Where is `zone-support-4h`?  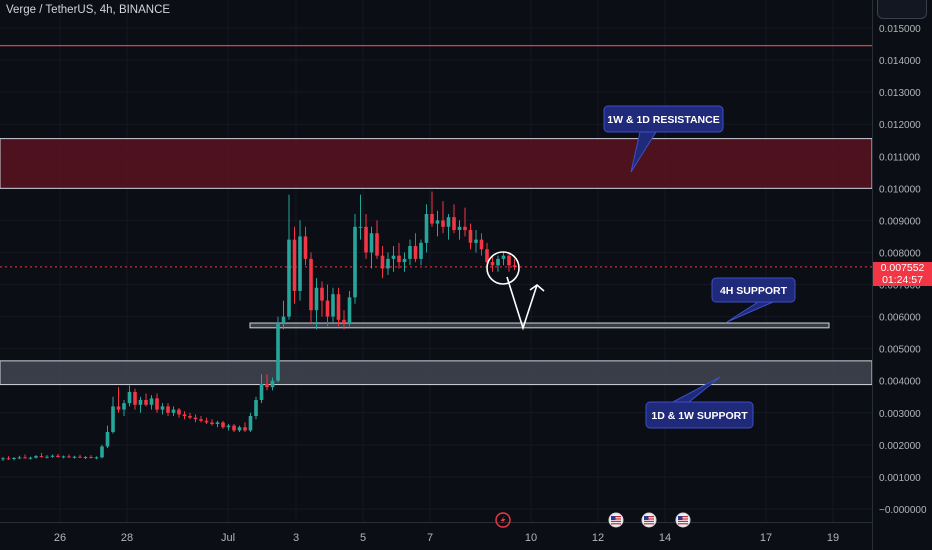 zone-support-4h is located at coordinates (539, 325).